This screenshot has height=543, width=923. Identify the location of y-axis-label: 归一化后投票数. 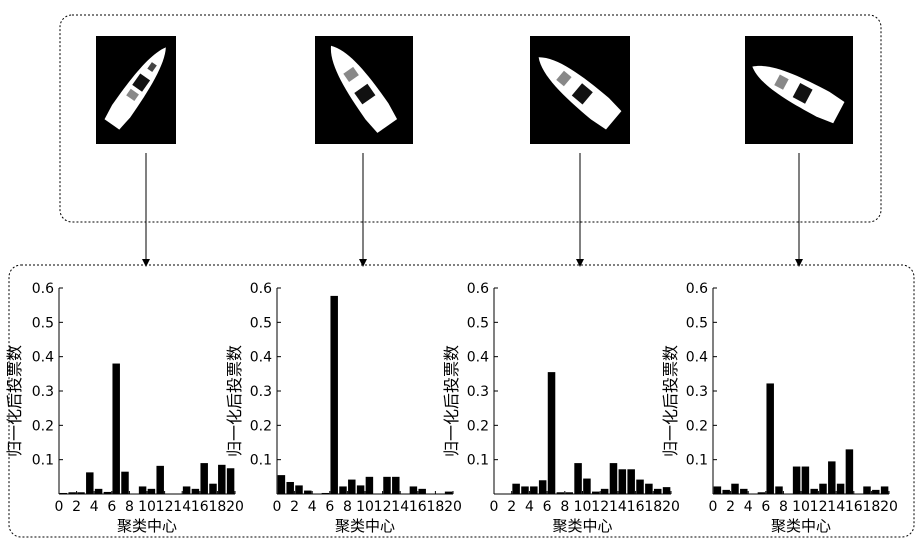
(14, 401).